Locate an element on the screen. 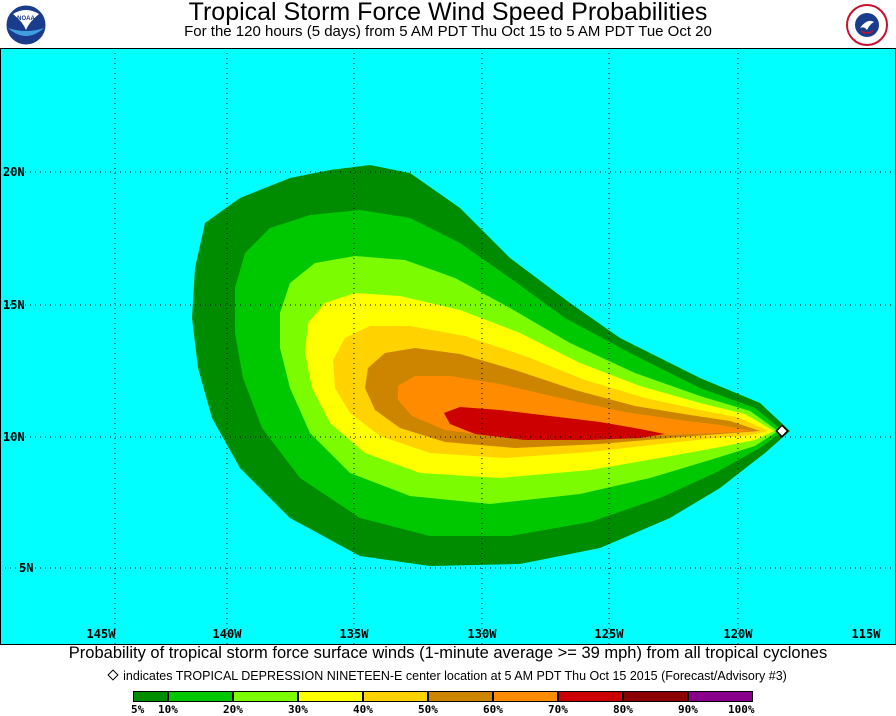  latitude-labels: 20N 15N 10N 5N is located at coordinates (18, 370).